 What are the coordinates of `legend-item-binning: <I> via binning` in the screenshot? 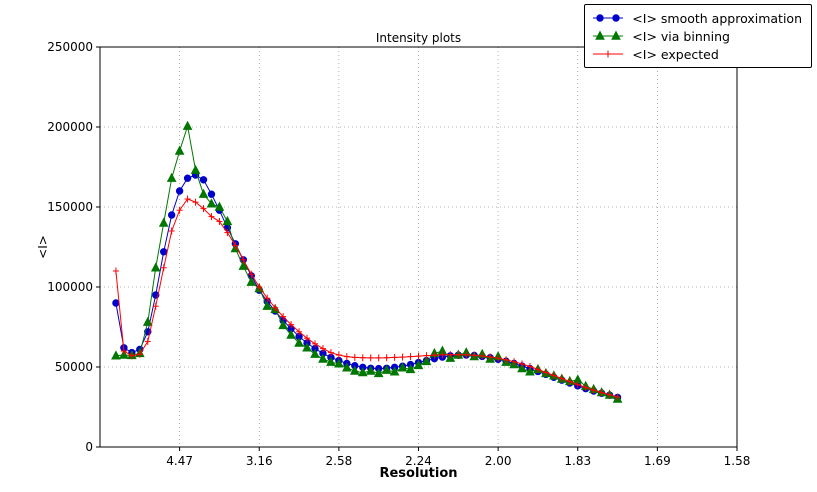 It's located at (696, 36).